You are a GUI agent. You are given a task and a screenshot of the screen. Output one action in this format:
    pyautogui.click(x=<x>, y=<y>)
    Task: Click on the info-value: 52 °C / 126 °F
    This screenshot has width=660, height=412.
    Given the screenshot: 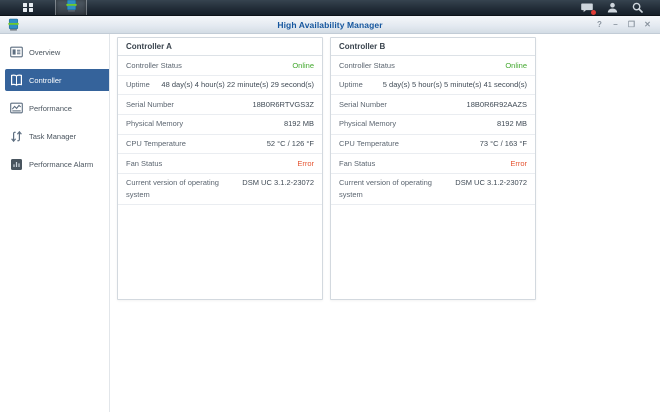 What is the action you would take?
    pyautogui.click(x=290, y=143)
    